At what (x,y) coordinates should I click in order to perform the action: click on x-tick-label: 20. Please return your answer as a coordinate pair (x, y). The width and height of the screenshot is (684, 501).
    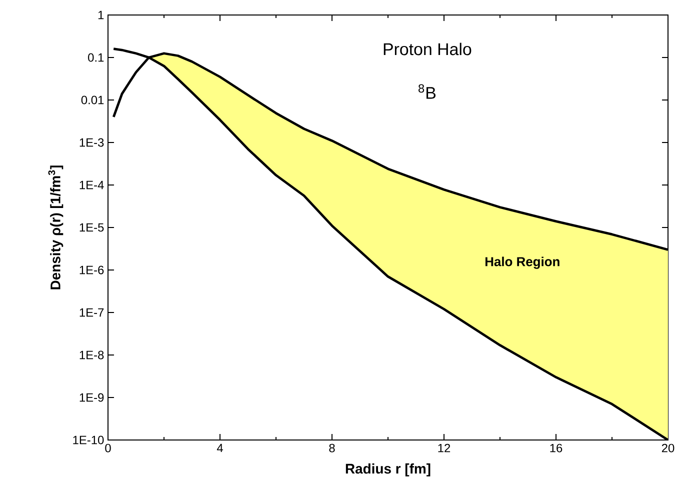
    Looking at the image, I should click on (668, 448).